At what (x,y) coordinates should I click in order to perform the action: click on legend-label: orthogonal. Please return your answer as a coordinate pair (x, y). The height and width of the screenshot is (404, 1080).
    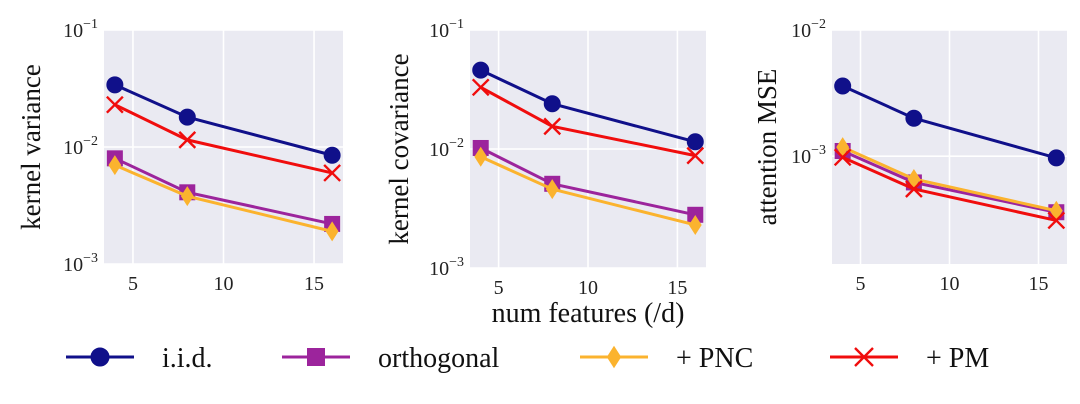
    Looking at the image, I should click on (439, 358).